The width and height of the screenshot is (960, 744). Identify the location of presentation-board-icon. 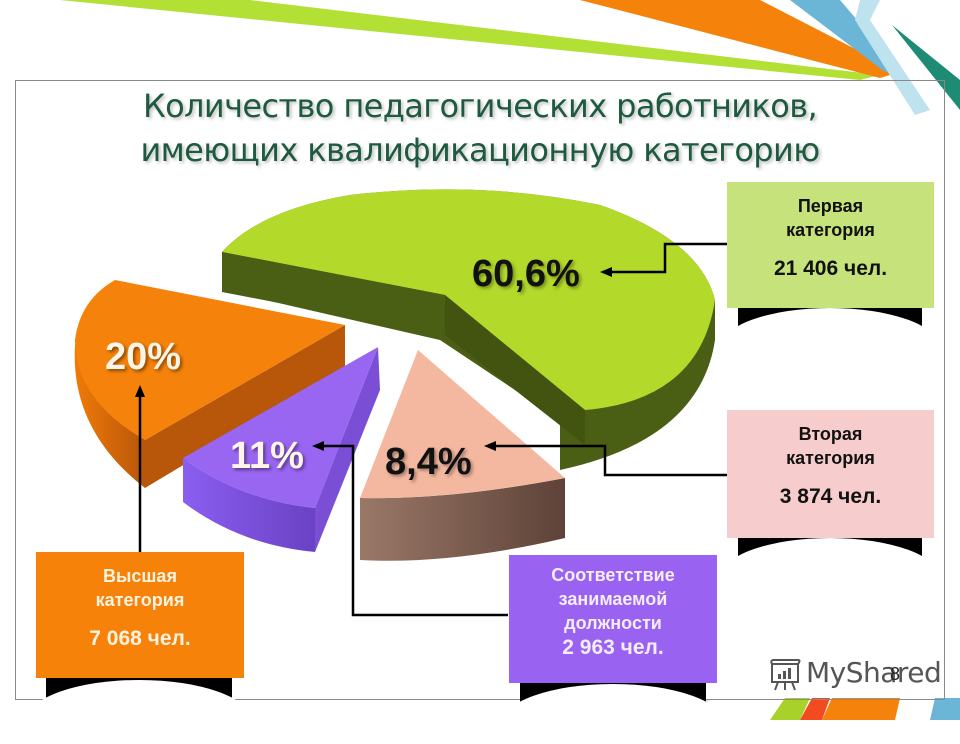
(785, 675).